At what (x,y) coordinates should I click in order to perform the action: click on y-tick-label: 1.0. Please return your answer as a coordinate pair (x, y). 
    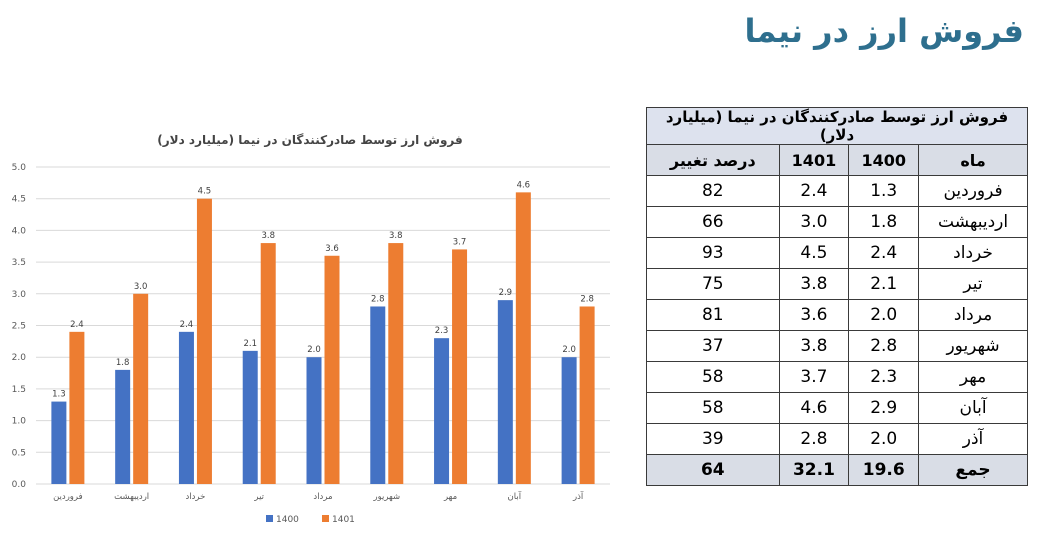
    Looking at the image, I should click on (19, 422).